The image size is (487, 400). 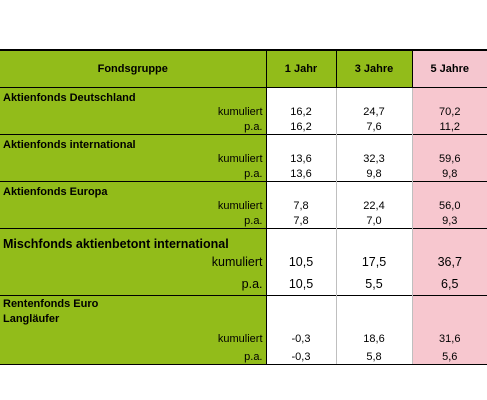 I want to click on table-row: p.a. -0,3 5,8 5,6, so click(x=243, y=357).